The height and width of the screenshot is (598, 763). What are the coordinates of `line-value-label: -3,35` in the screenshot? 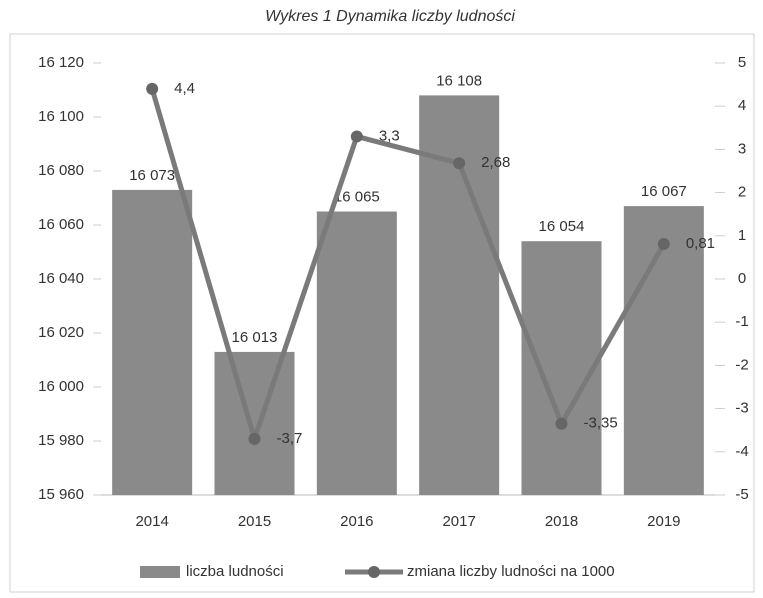 It's located at (601, 423).